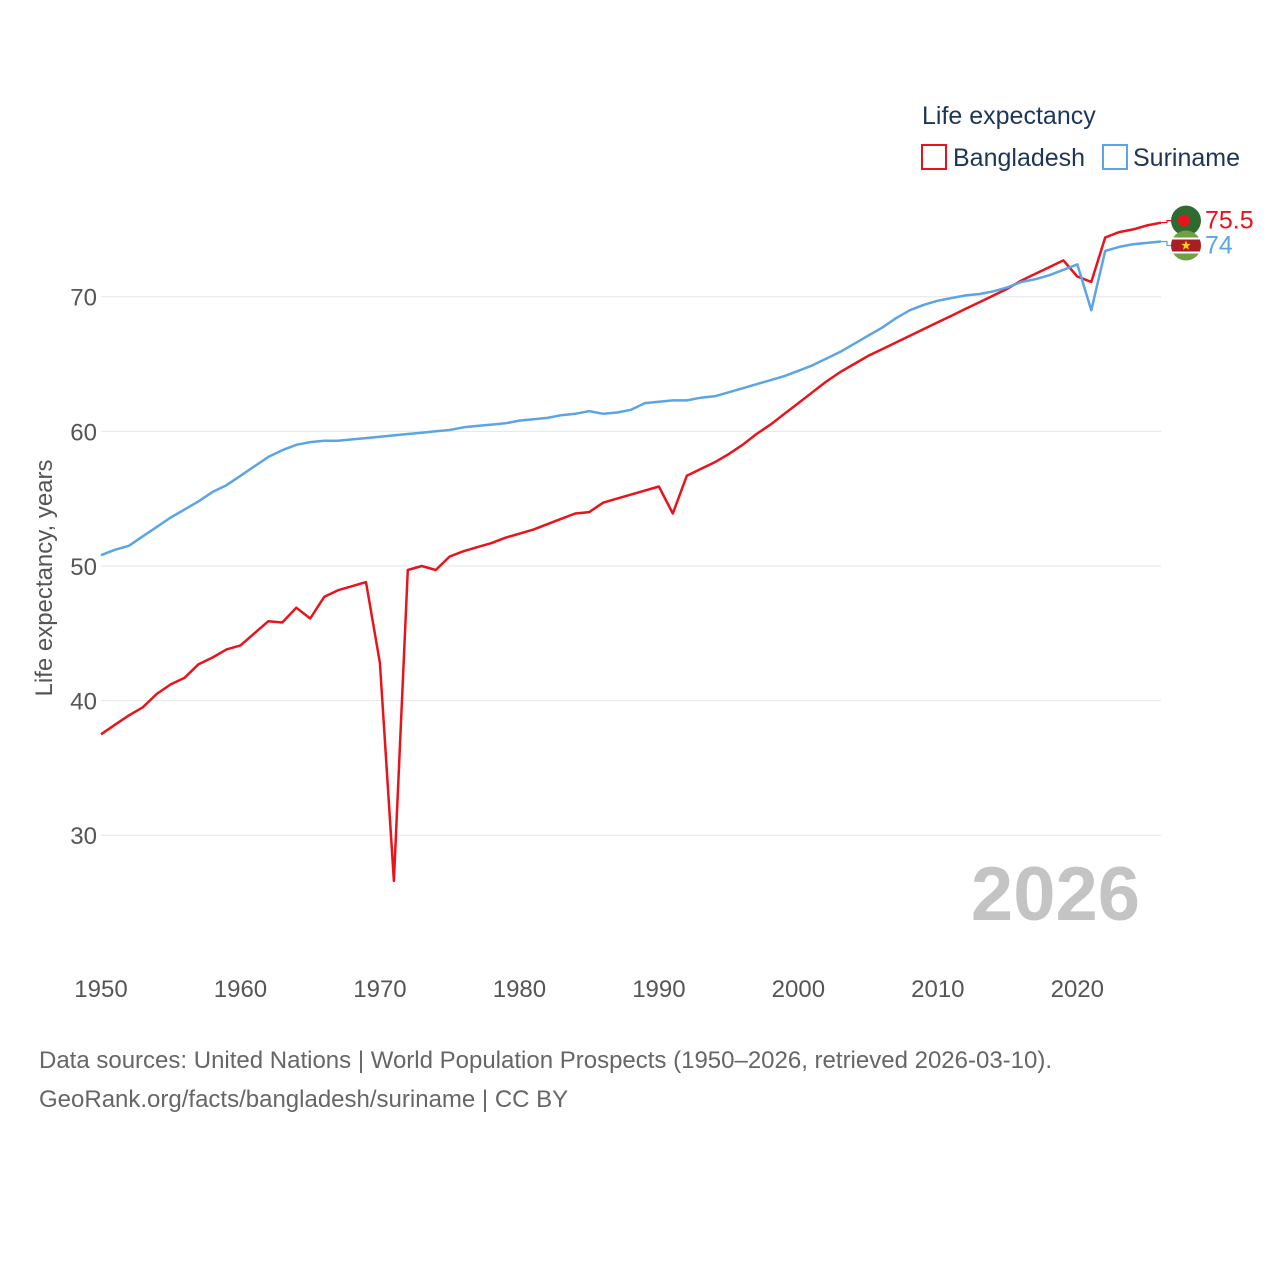 The image size is (1280, 1280). What do you see at coordinates (1166, 243) in the screenshot?
I see `connector-suriname` at bounding box center [1166, 243].